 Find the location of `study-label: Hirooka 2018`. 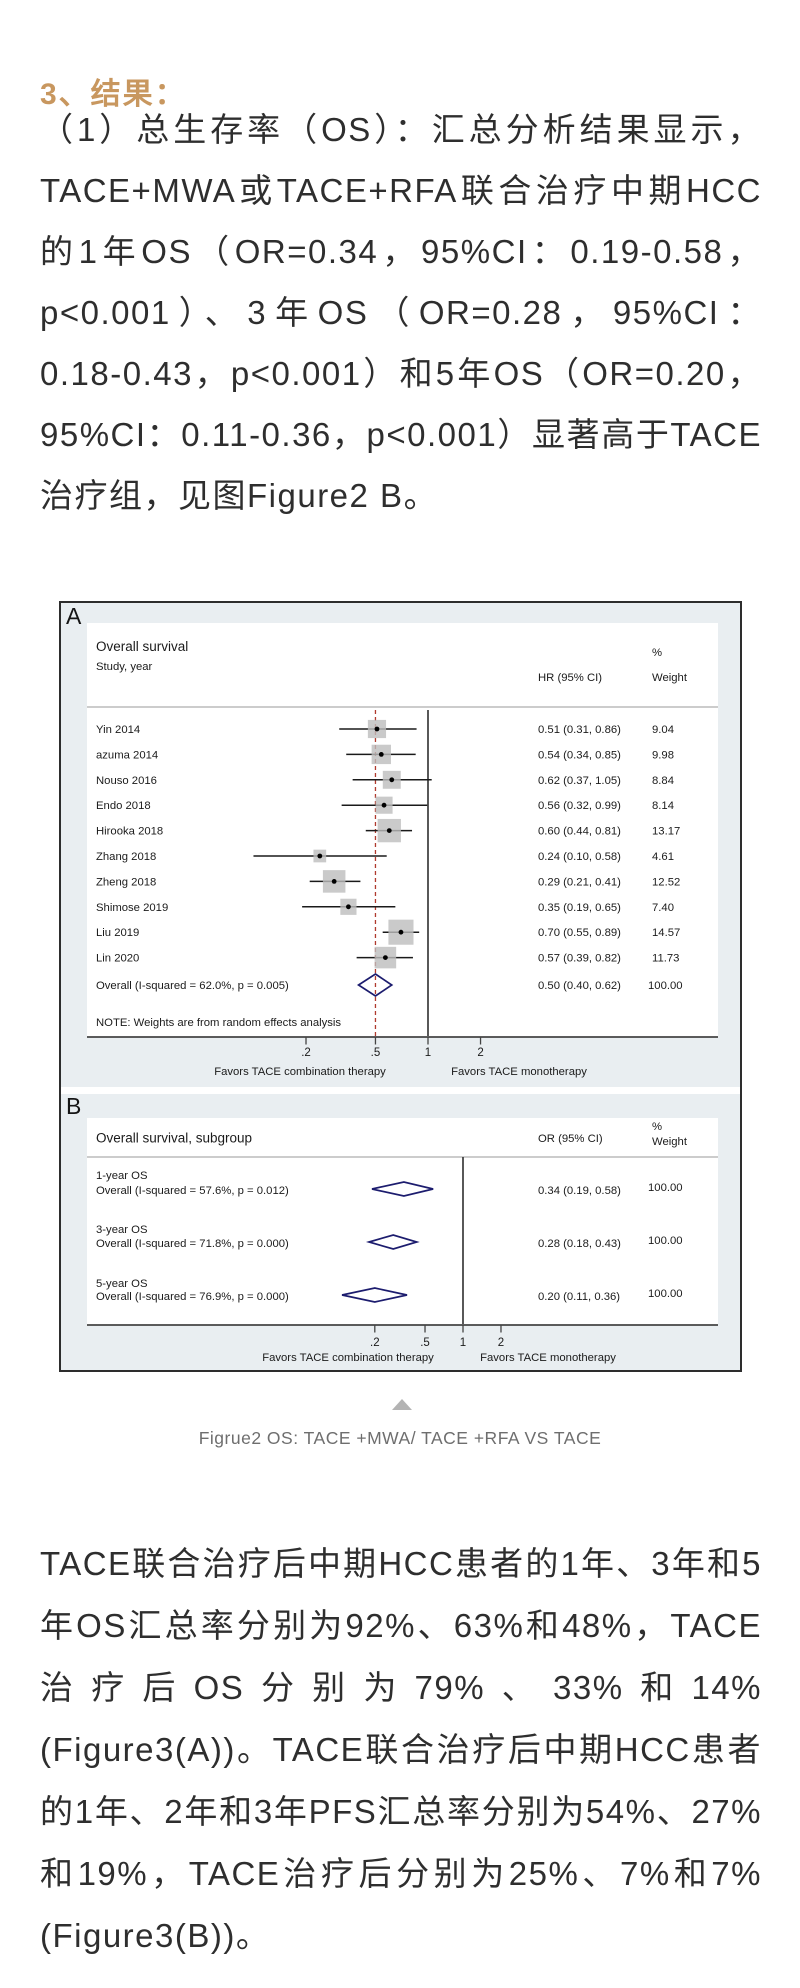

study-label: Hirooka 2018 is located at coordinates (129, 832).